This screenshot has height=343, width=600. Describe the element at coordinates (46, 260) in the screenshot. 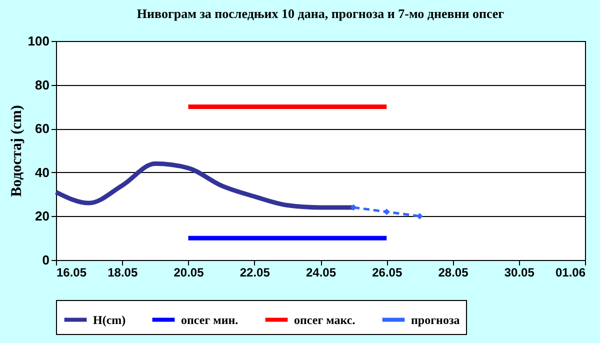

I see `y-tick-label: 0` at that location.